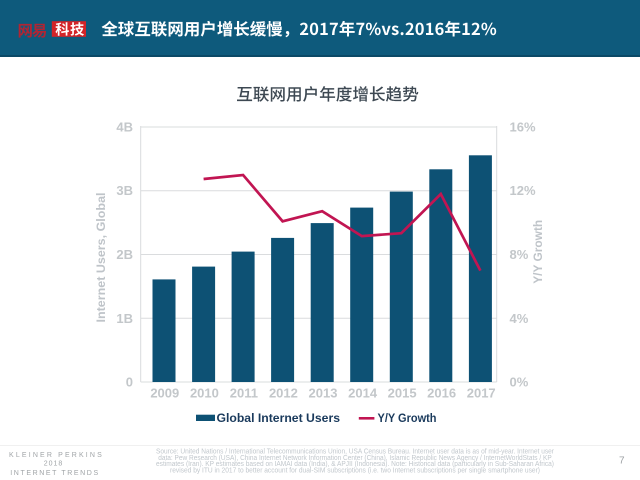 The height and width of the screenshot is (480, 640). What do you see at coordinates (124, 190) in the screenshot?
I see `svg-text: 3B` at bounding box center [124, 190].